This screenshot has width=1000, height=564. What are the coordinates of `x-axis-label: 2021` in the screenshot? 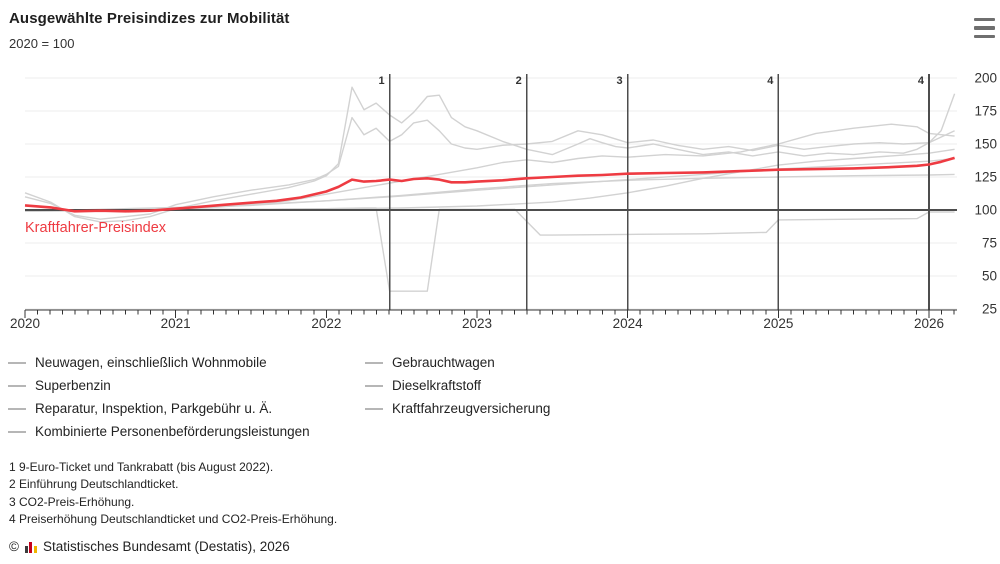 It's located at (176, 323).